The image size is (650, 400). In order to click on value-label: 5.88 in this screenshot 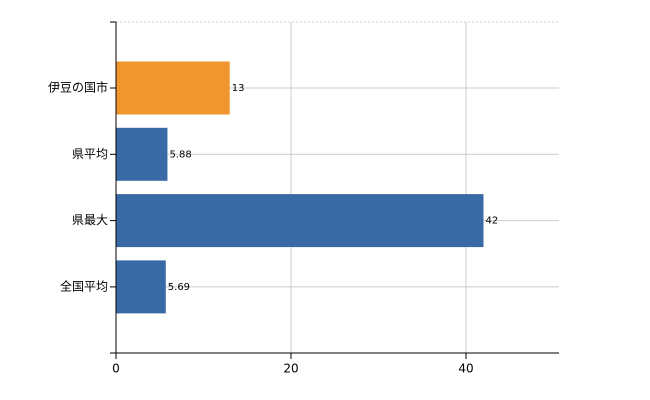, I will do `click(180, 154)`.